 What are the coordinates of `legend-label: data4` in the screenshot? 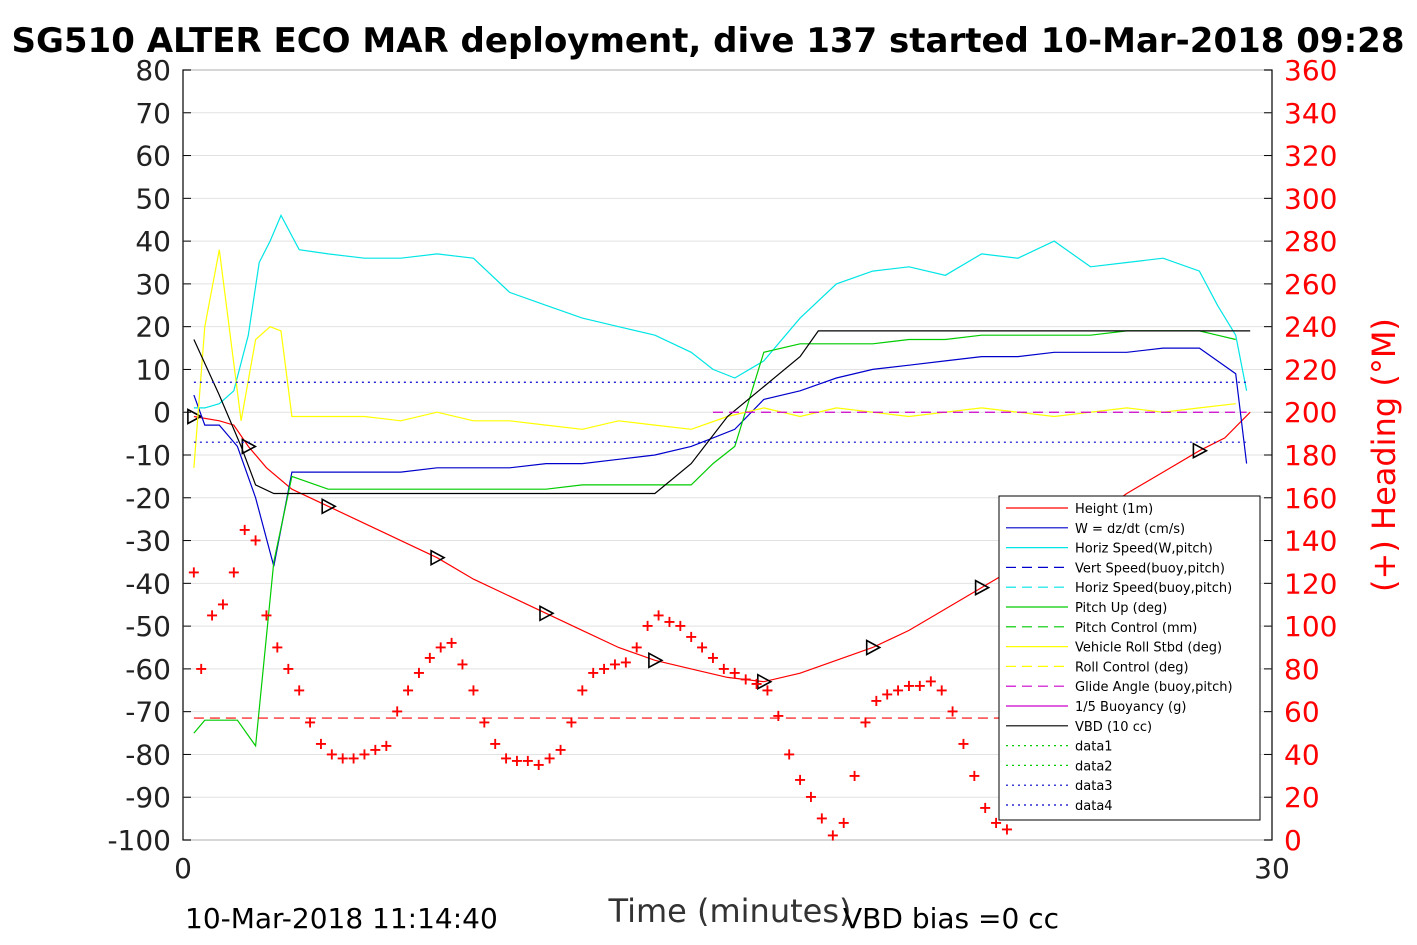 It's located at (1094, 806).